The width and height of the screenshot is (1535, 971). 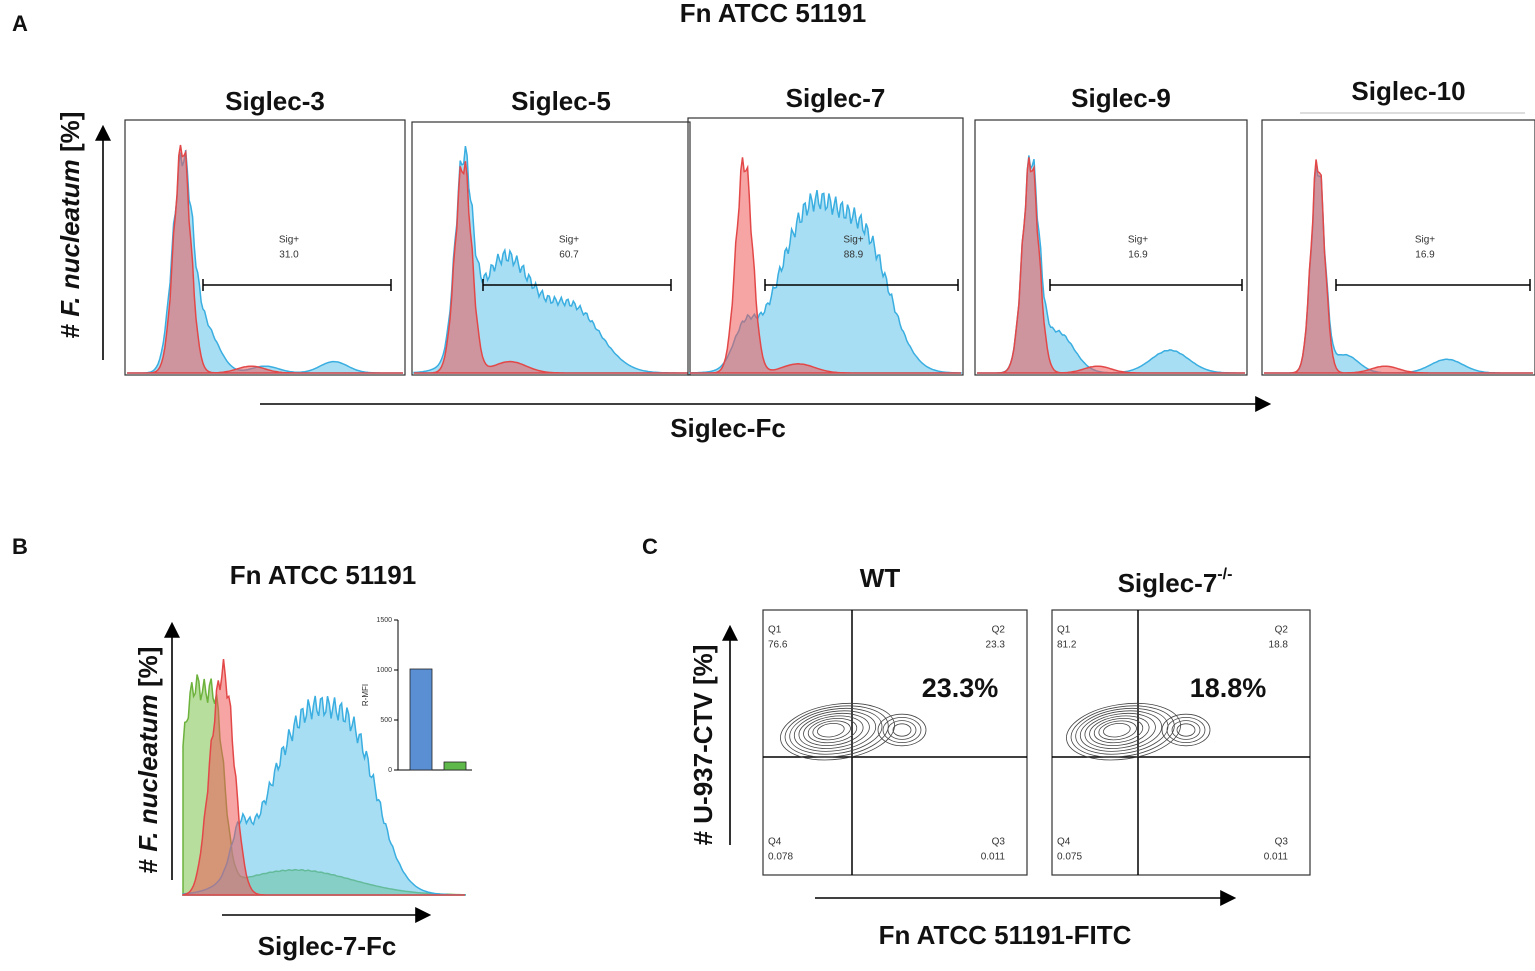 I want to click on inset-tick-label: 500, so click(x=386, y=720).